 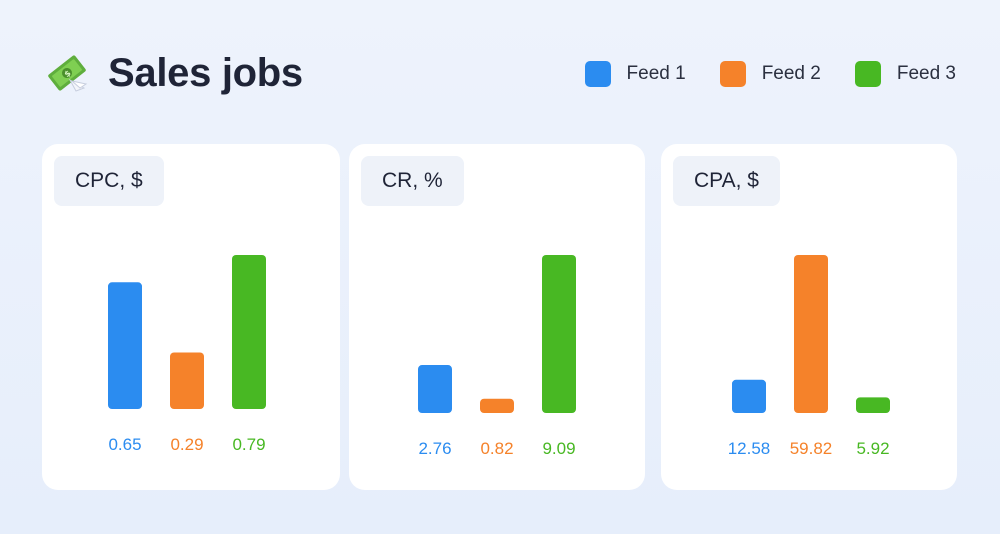 What do you see at coordinates (109, 181) in the screenshot?
I see `chart-title: CPC, $` at bounding box center [109, 181].